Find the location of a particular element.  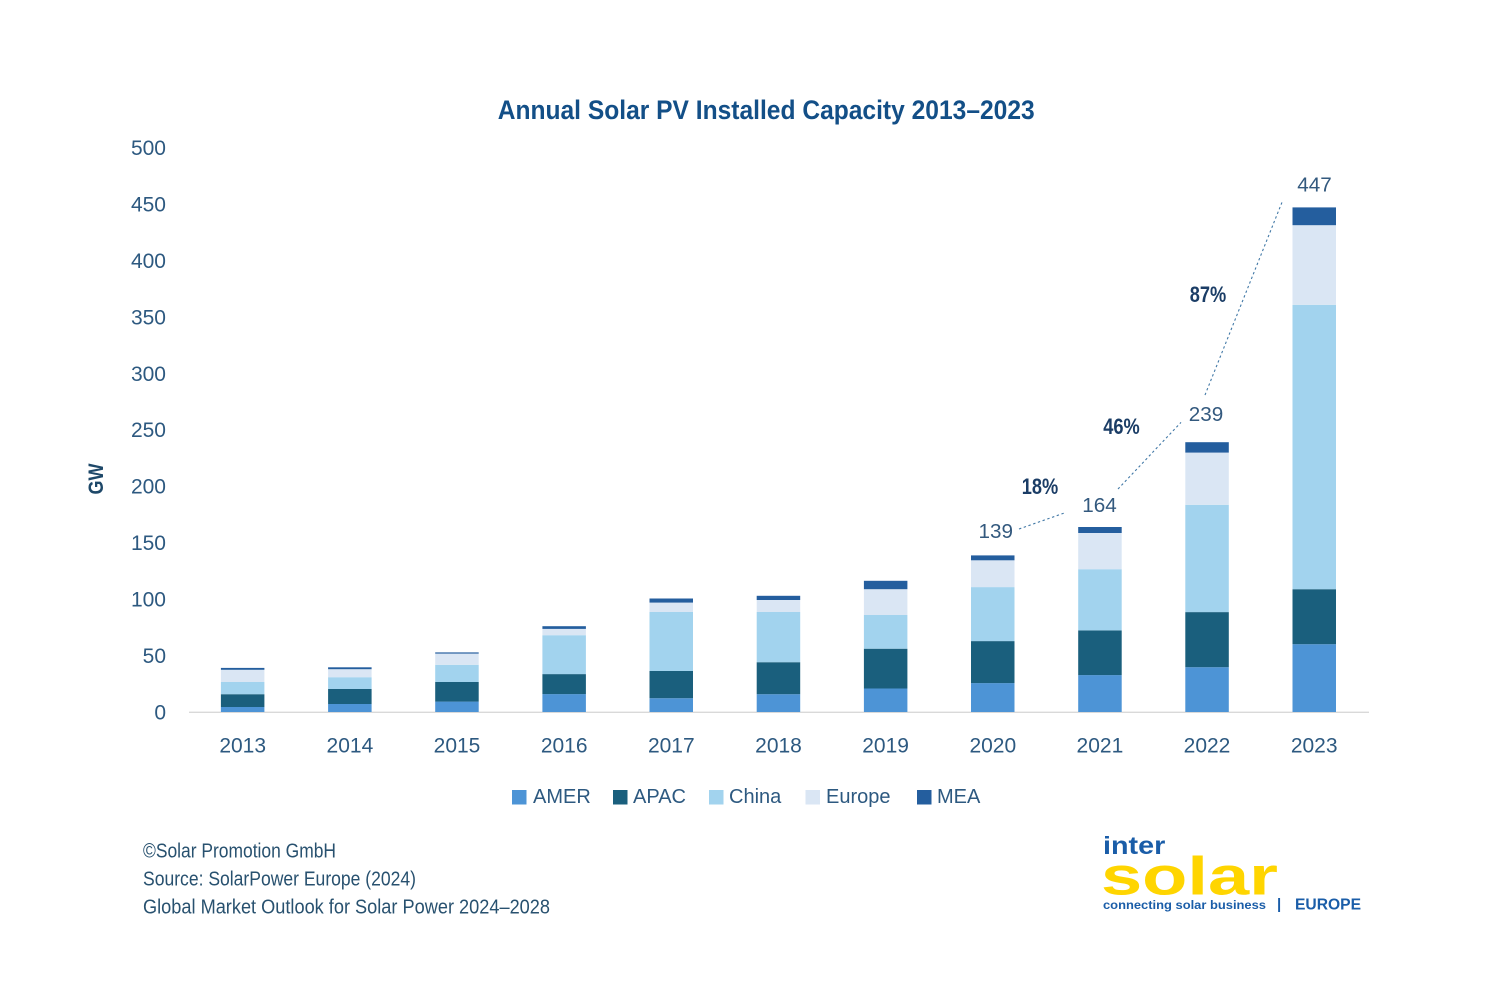

svg-text: 2020 is located at coordinates (992, 746).